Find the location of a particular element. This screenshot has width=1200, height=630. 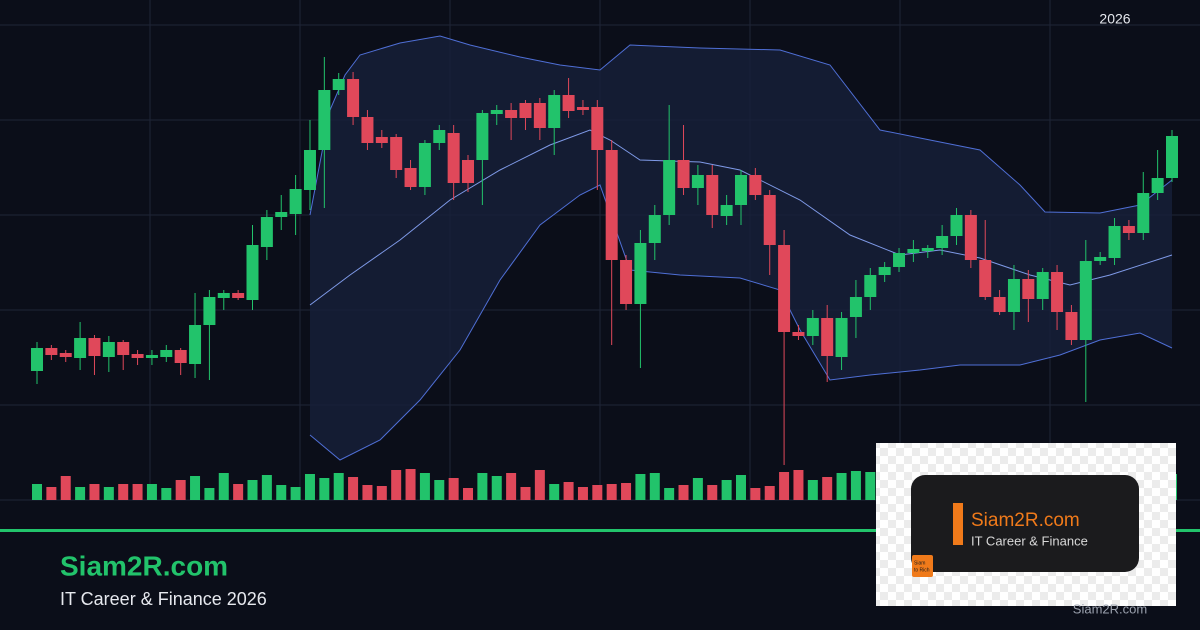

watermark: Siam2R.com is located at coordinates (1110, 608).